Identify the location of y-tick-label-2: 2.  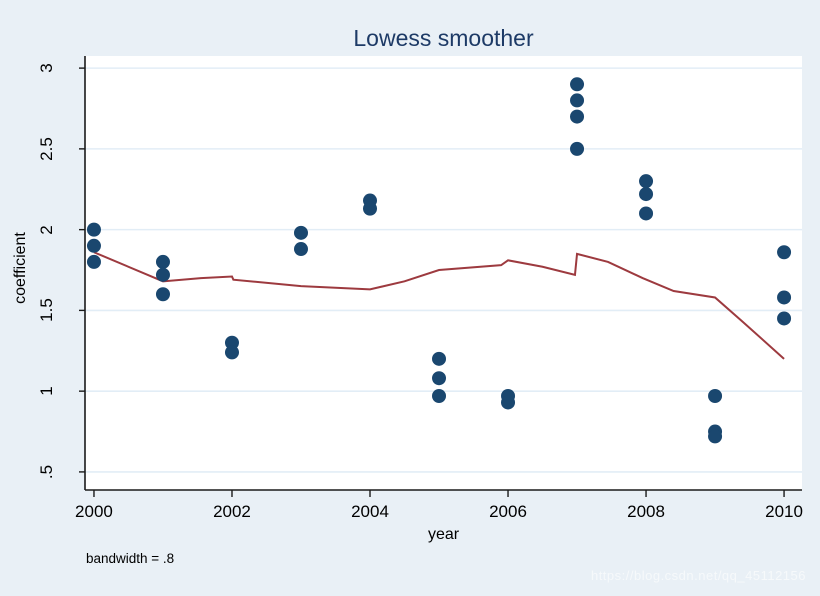
(46, 229).